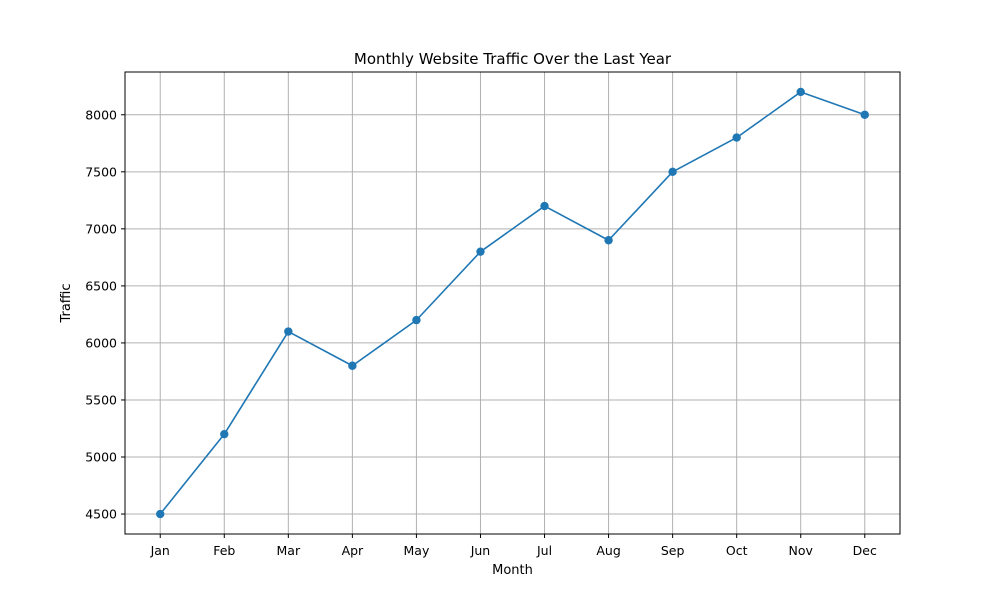  I want to click on x-tick-label: Aug, so click(608, 550).